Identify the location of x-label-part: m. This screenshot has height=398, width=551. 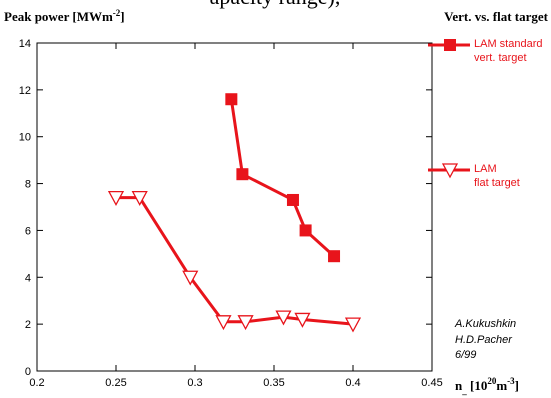
(501, 385).